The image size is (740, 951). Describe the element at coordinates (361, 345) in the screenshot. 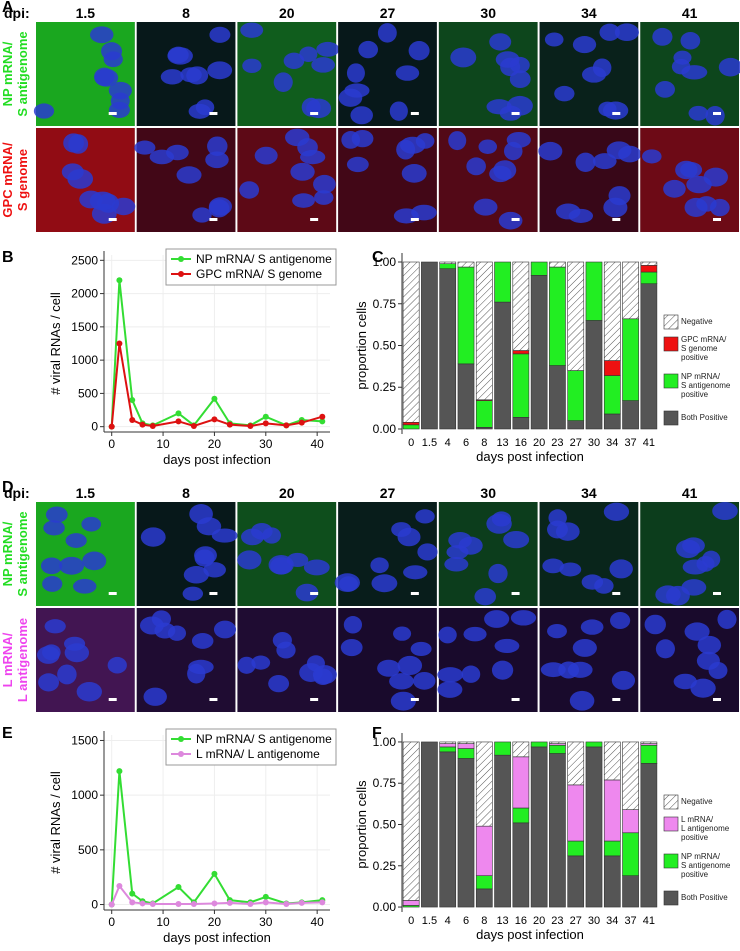

I see `y-axis-label: proportion cells` at that location.